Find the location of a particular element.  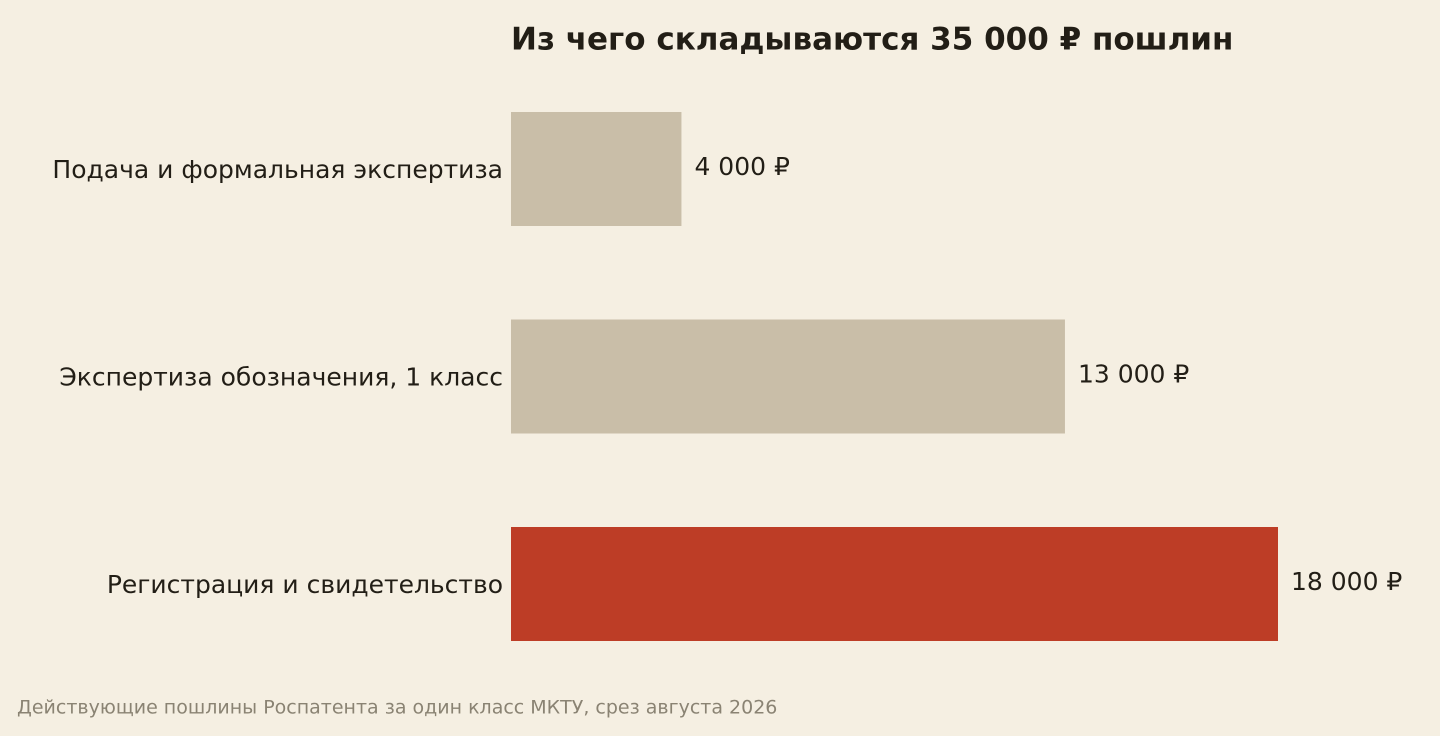

value-label: 18 000 ₽ is located at coordinates (1346, 581).